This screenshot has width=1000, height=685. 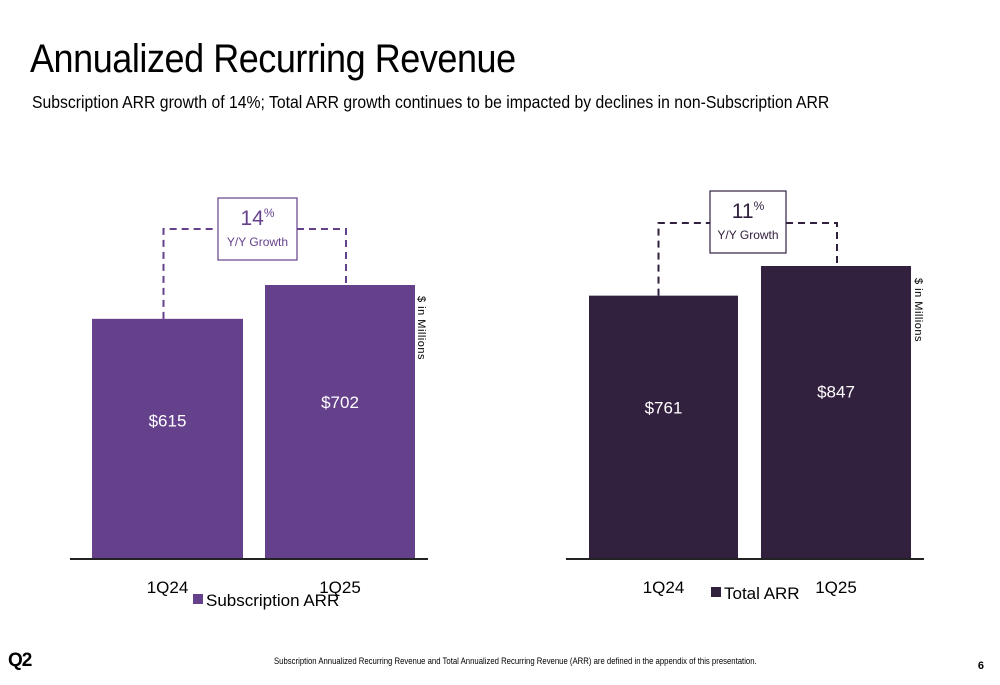 I want to click on bar-value-label: $847, so click(x=836, y=391).